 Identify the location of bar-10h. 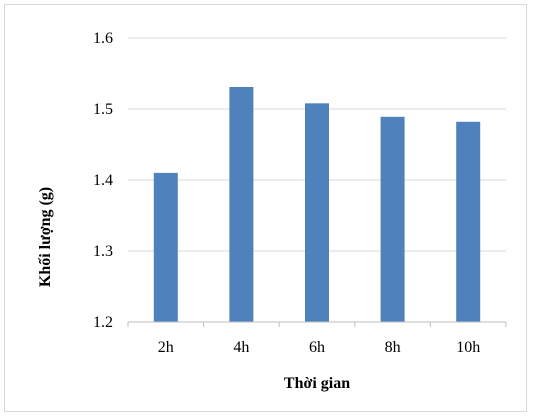
(468, 221).